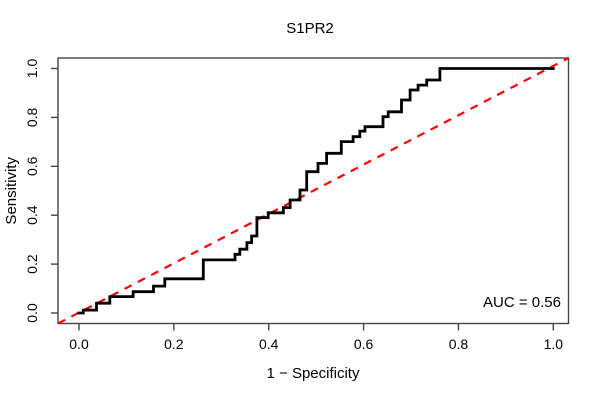 This screenshot has width=600, height=400. Describe the element at coordinates (32, 313) in the screenshot. I see `y-tick-label: 0.0` at that location.